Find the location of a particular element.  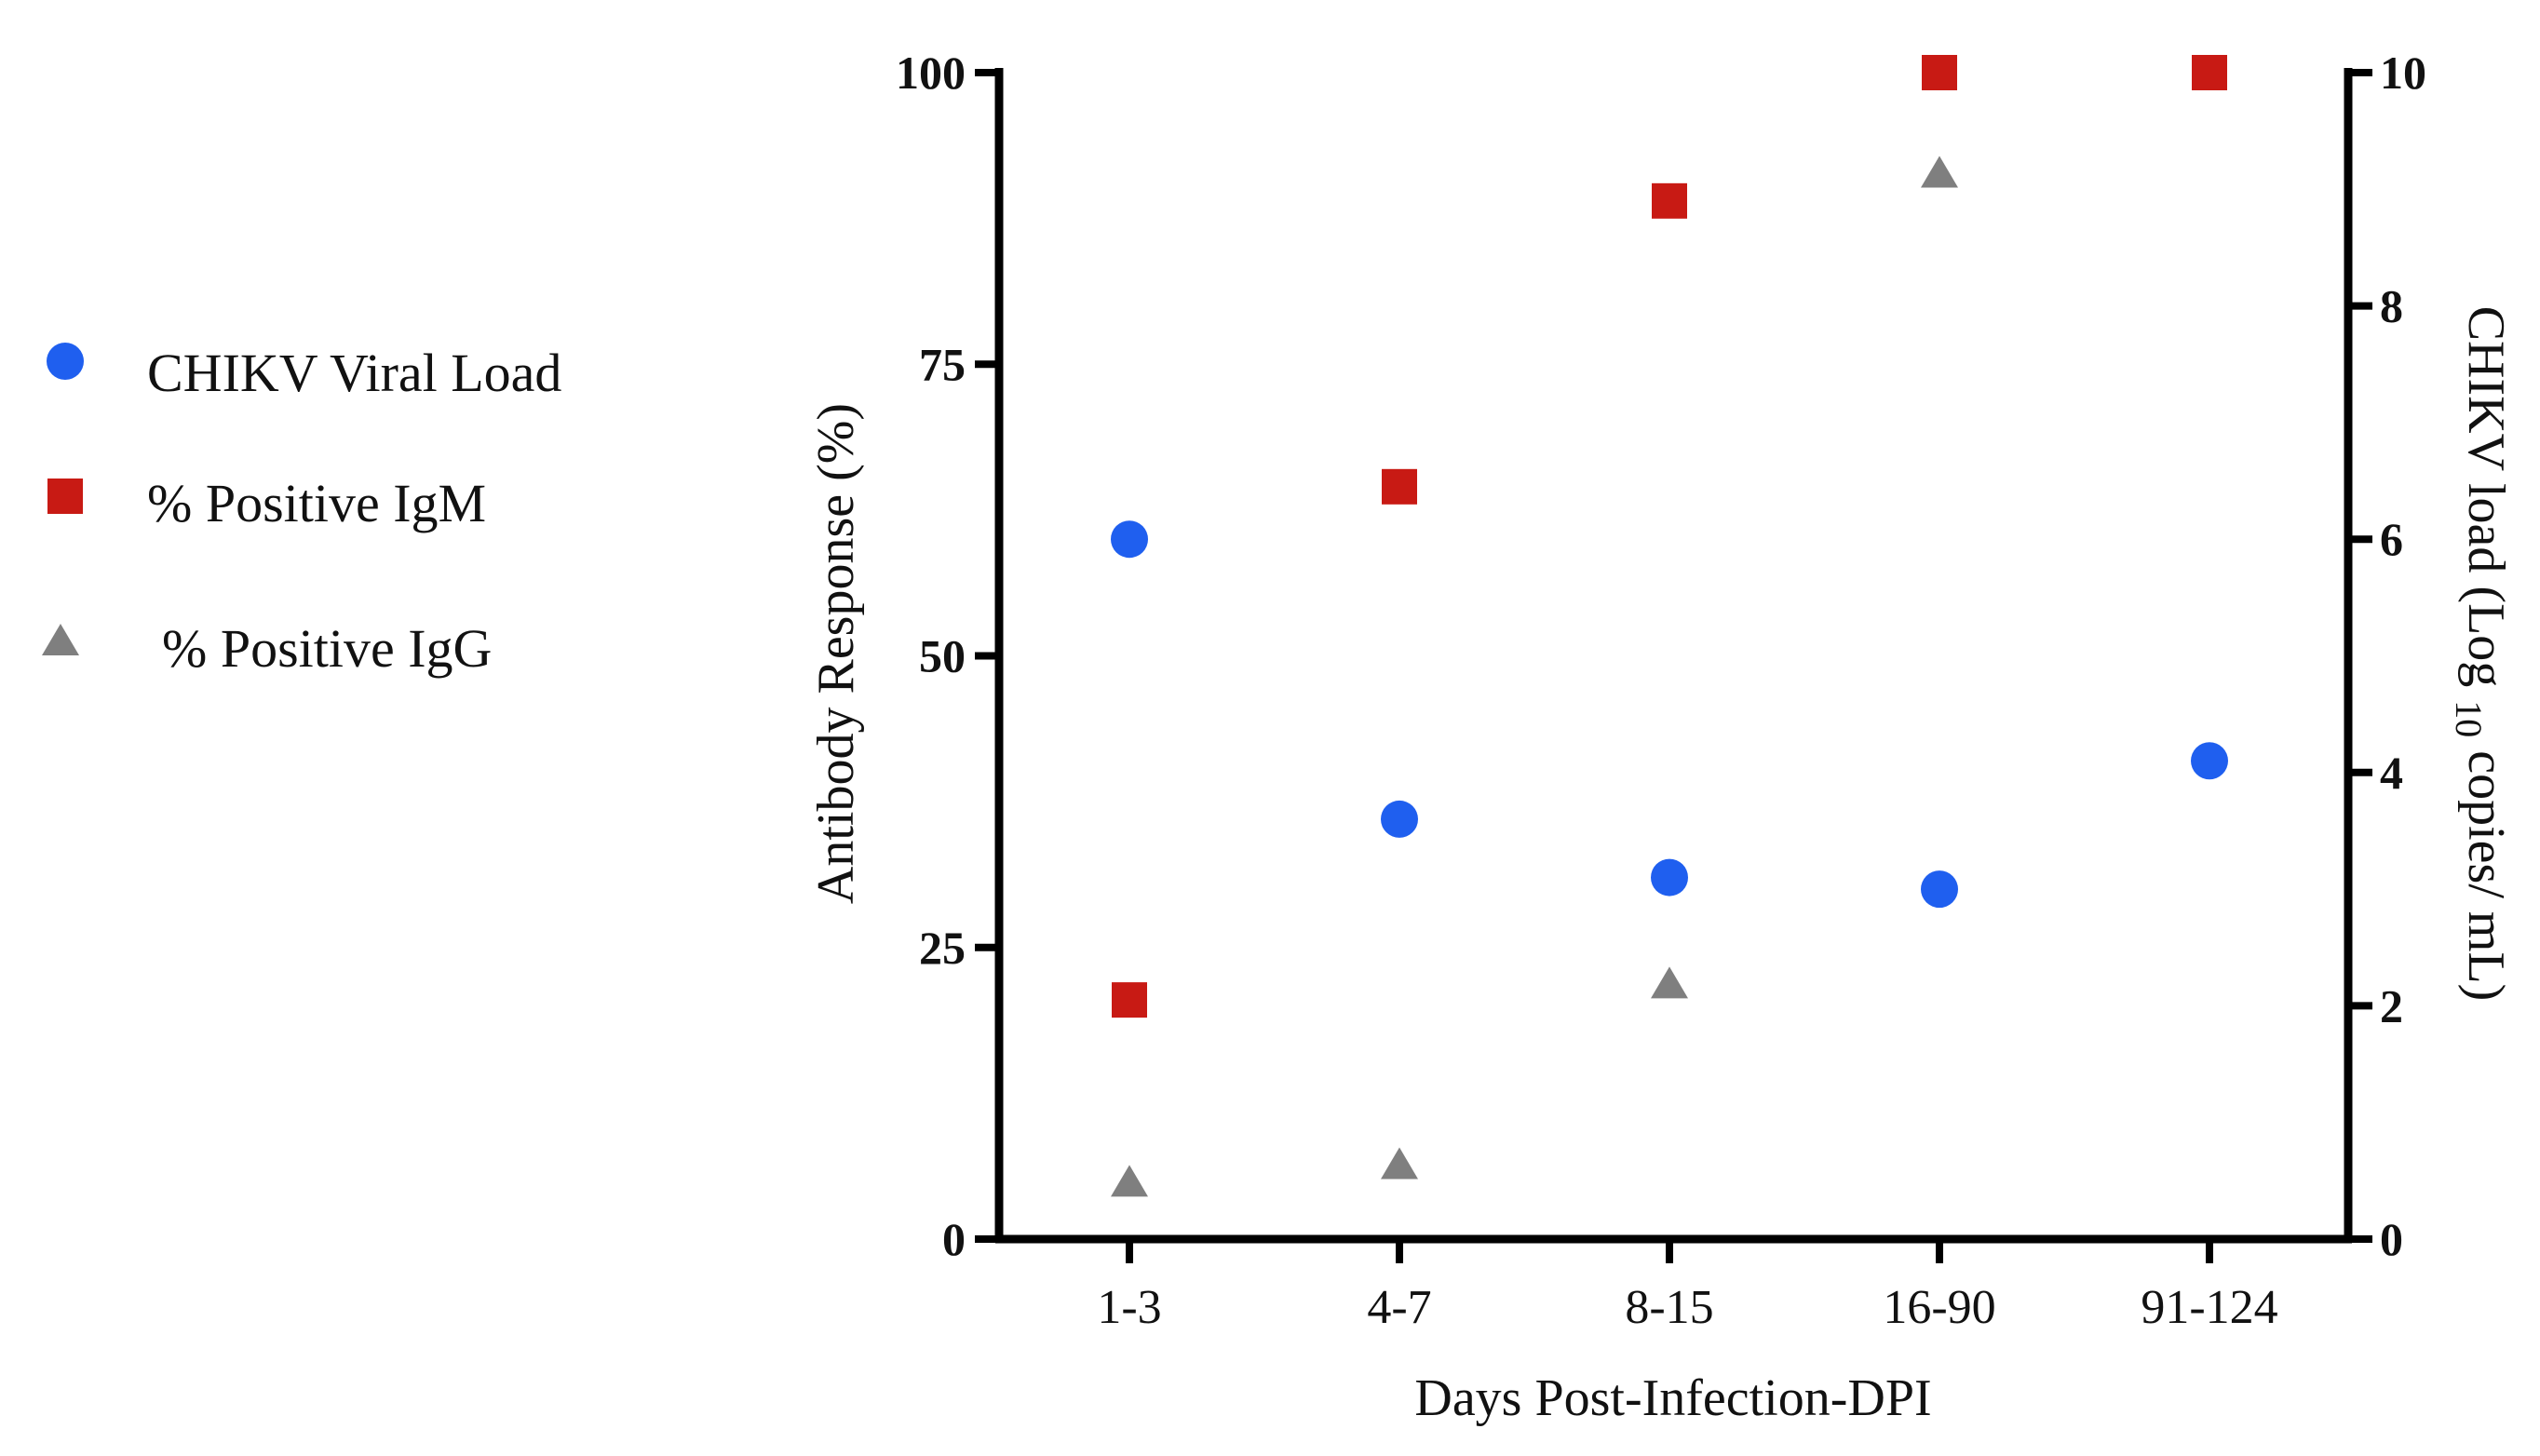

x-tick-label: 8-15 is located at coordinates (1669, 1307).